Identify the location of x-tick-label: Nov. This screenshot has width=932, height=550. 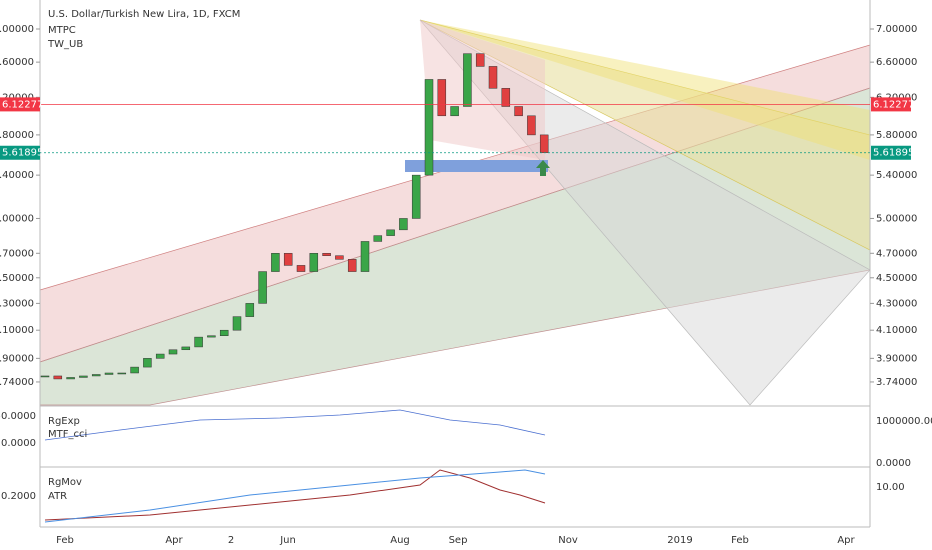
(568, 540).